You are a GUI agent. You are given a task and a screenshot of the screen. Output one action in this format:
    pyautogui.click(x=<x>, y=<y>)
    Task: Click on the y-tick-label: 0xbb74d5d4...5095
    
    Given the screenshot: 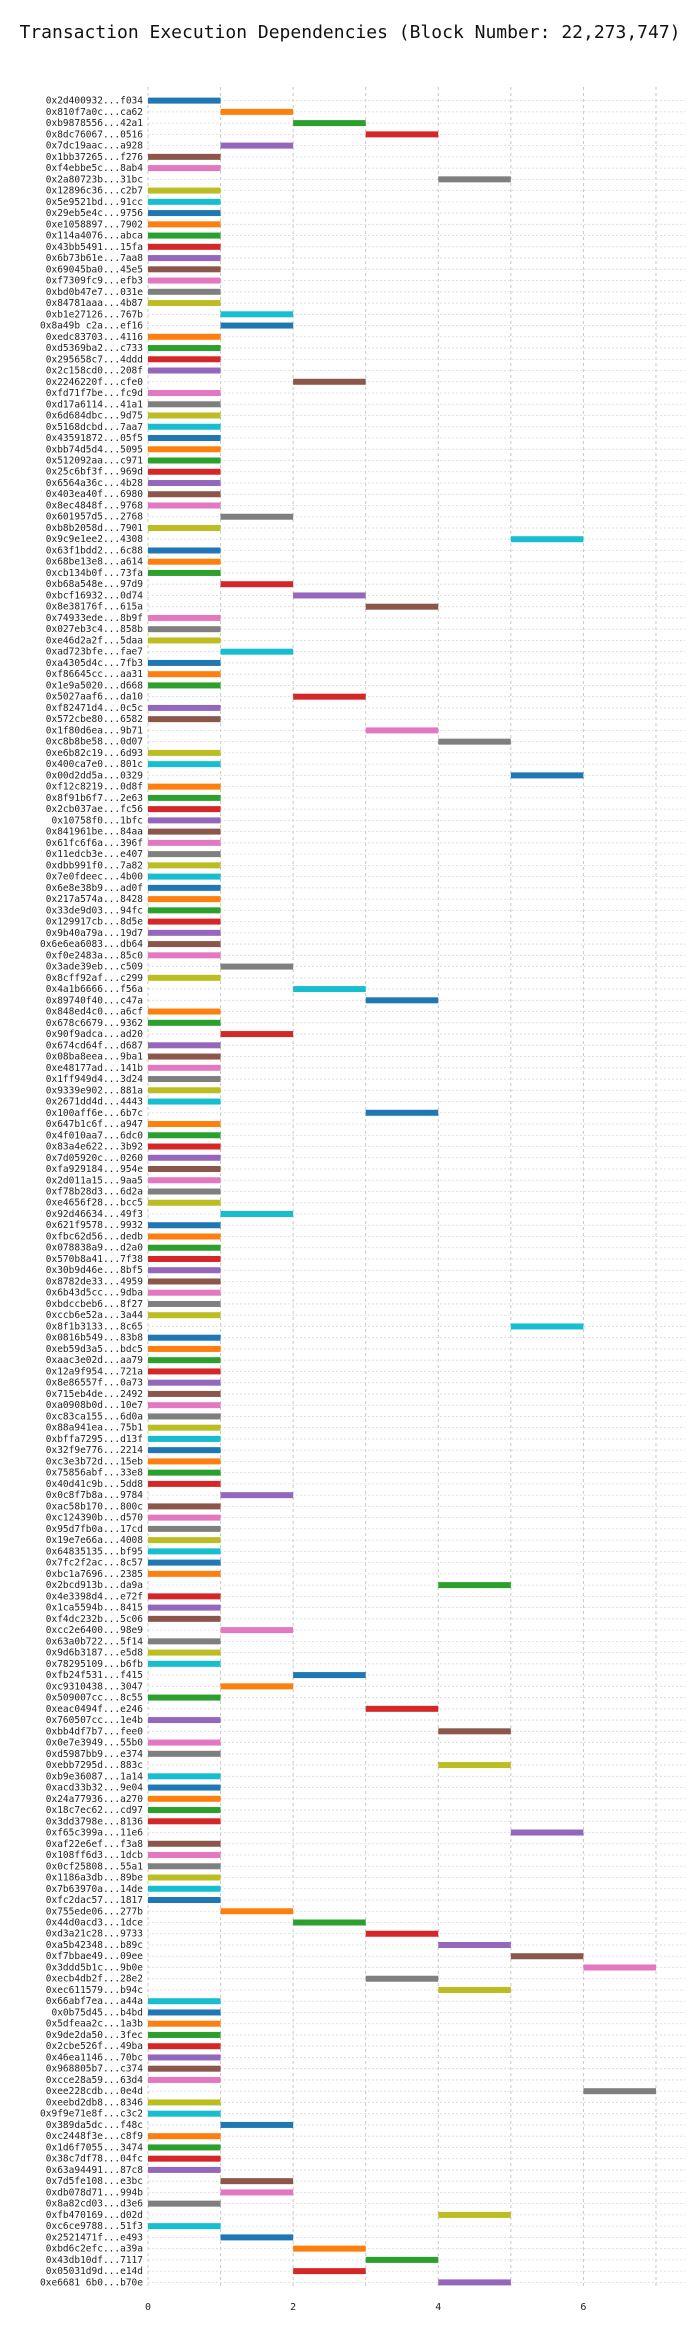 What is the action you would take?
    pyautogui.click(x=94, y=449)
    